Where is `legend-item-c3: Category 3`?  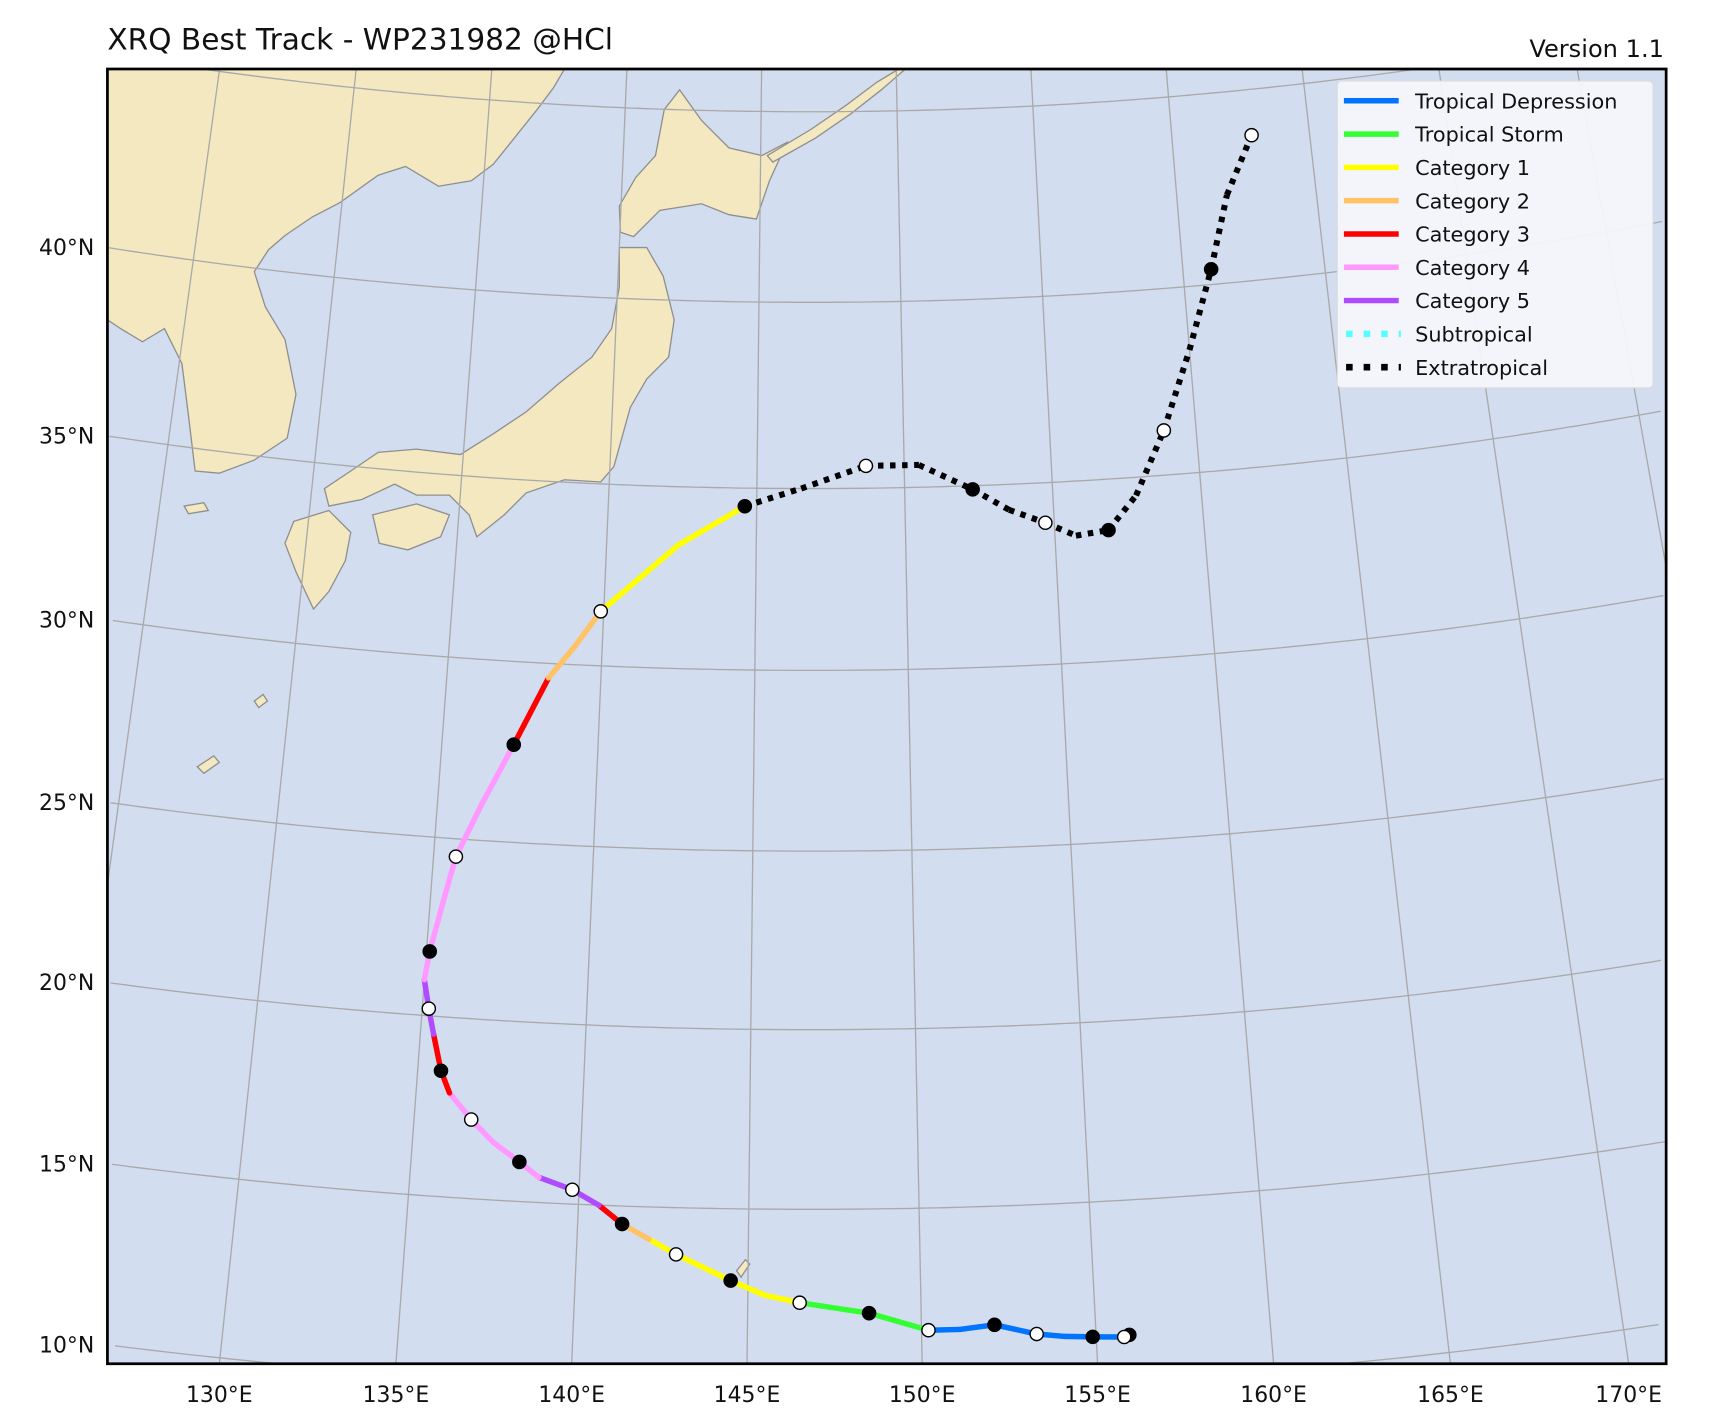
legend-item-c3: Category 3 is located at coordinates (1436, 235).